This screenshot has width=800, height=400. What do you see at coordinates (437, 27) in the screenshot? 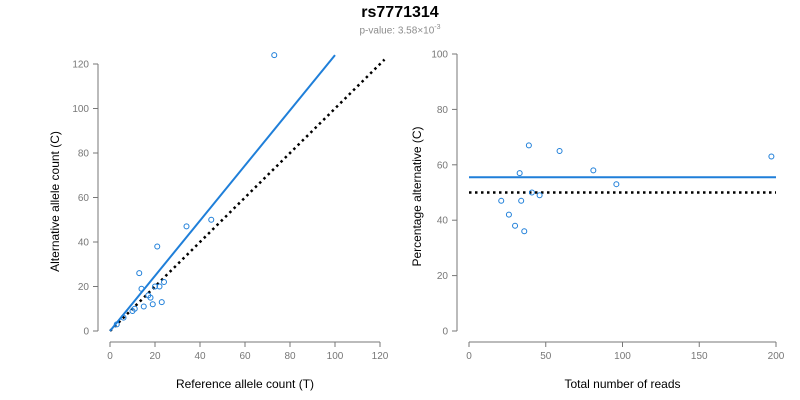
I see `p-value-exponent: -3` at bounding box center [437, 27].